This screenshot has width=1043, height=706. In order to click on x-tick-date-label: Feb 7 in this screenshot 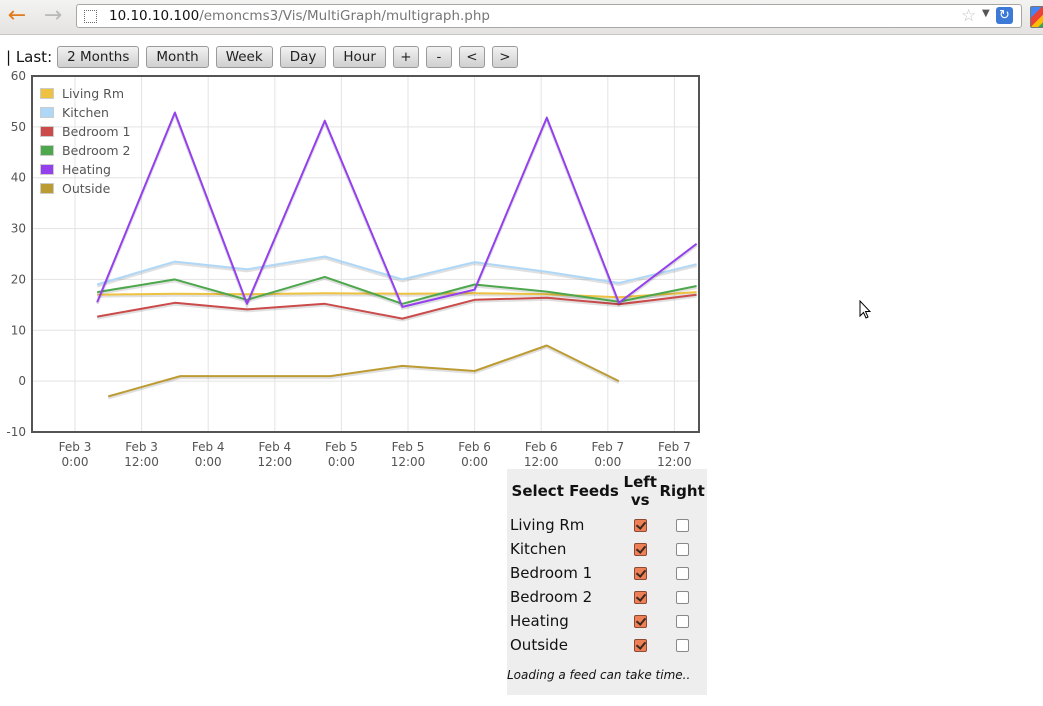, I will do `click(607, 447)`.